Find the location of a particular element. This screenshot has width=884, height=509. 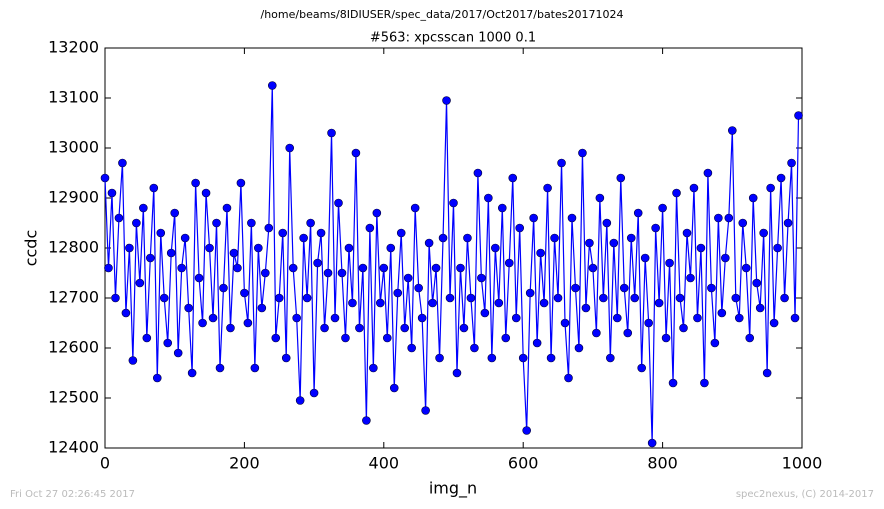

chart-title: #563: xpcsscan 1000 0.1 is located at coordinates (453, 38).